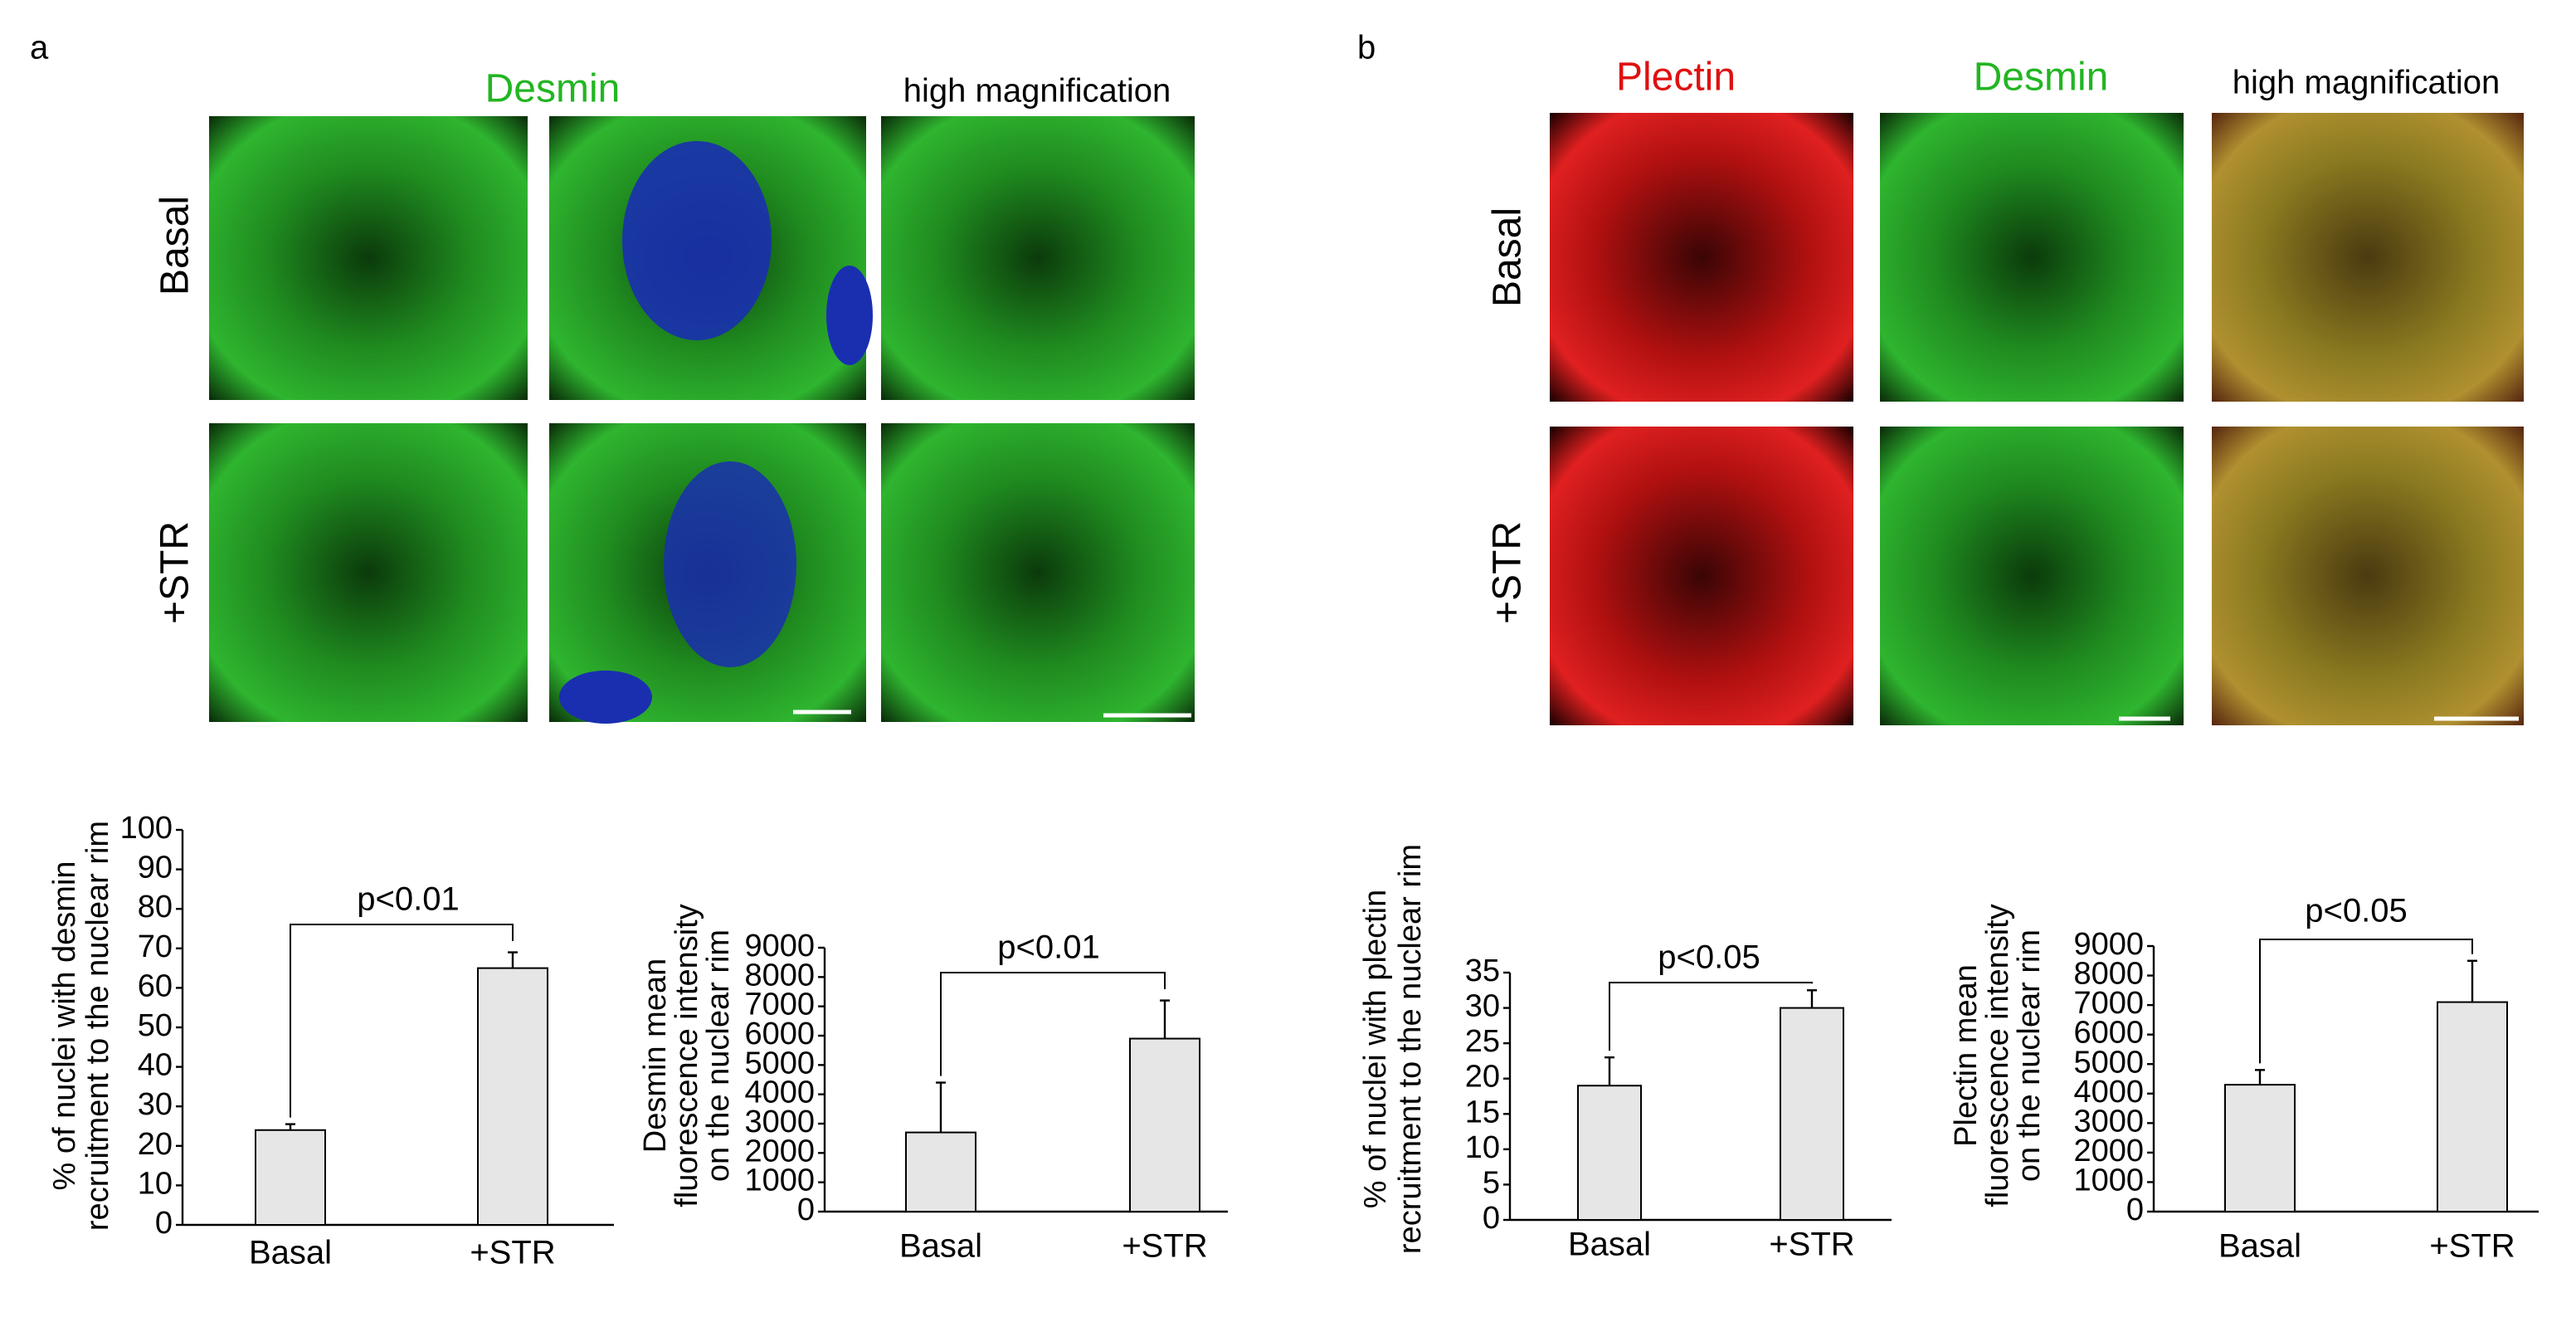 Image resolution: width=2576 pixels, height=1317 pixels. Describe the element at coordinates (1491, 1182) in the screenshot. I see `y-tick-label: 5` at that location.